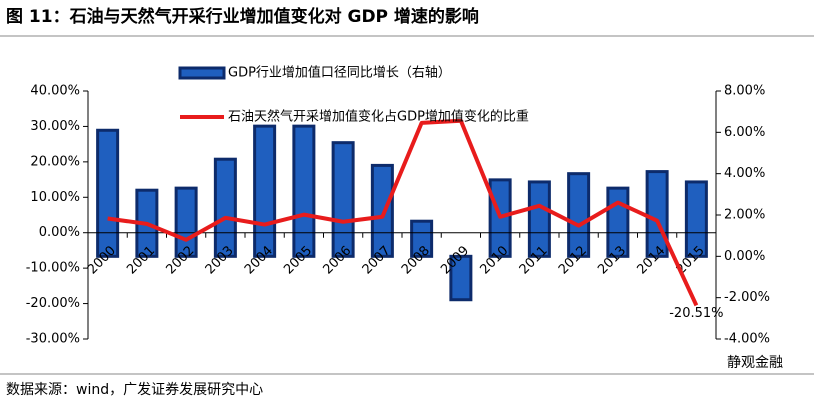 This screenshot has width=814, height=402. Describe the element at coordinates (744, 256) in the screenshot. I see `y2-tick-label: 0.00%` at that location.